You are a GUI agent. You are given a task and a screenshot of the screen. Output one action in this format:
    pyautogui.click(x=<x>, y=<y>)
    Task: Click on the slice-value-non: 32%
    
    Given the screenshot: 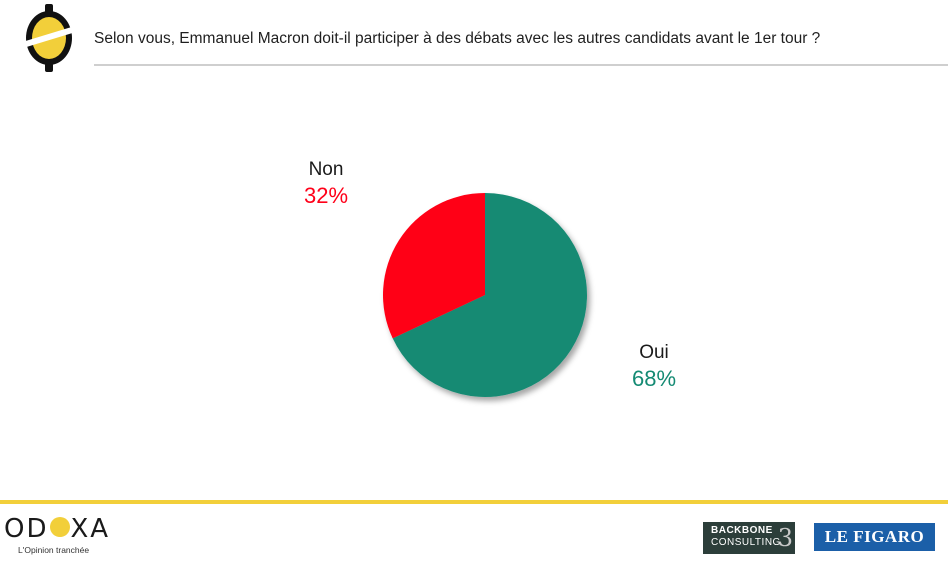 What is the action you would take?
    pyautogui.click(x=326, y=195)
    